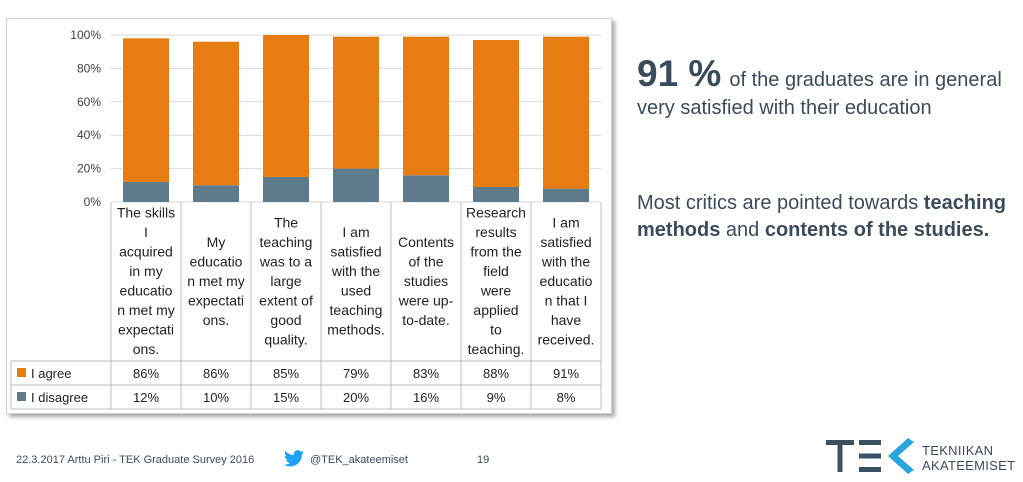 The height and width of the screenshot is (482, 1023). Describe the element at coordinates (496, 291) in the screenshot. I see `category-label-line: were` at that location.